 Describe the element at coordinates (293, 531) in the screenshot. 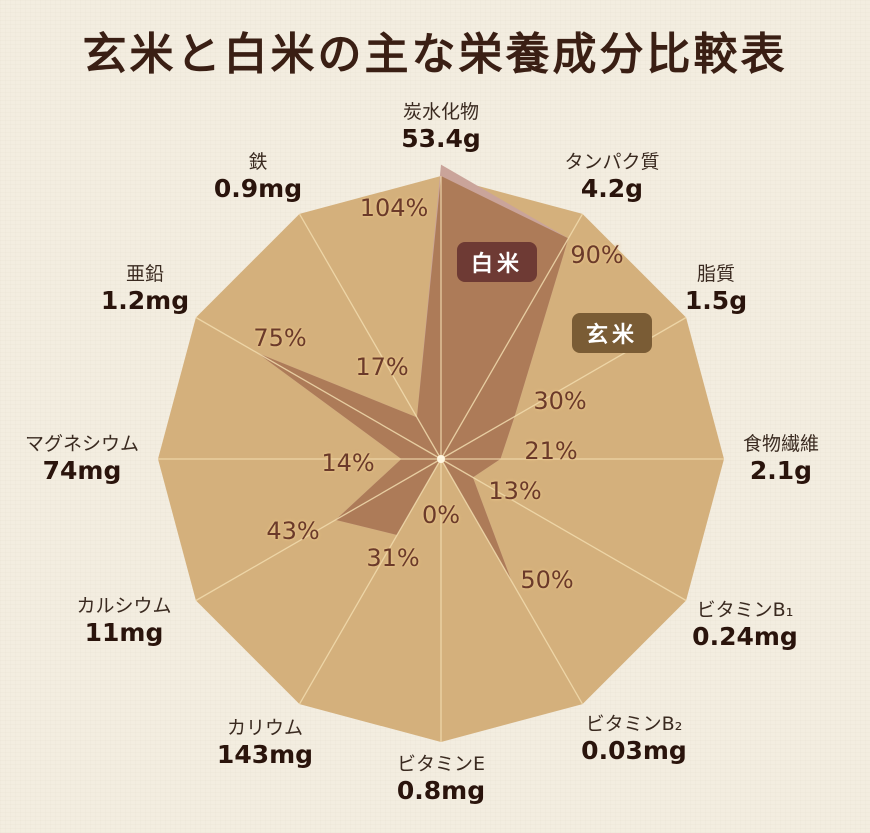

I see `pct-label-calcium: 43%` at that location.